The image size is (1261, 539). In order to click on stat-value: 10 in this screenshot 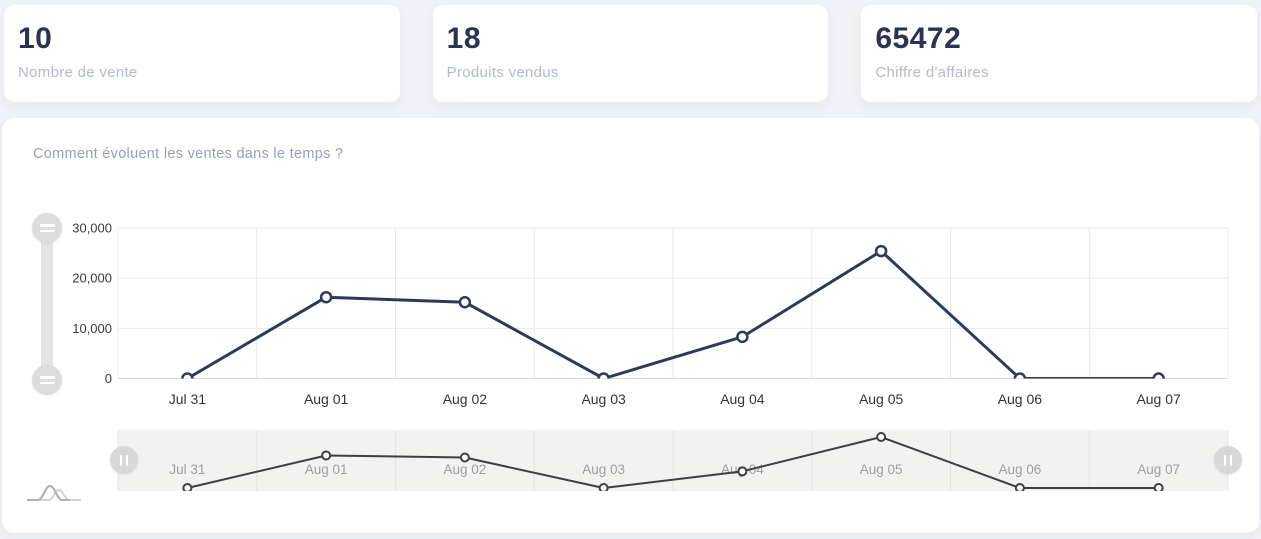, I will do `click(35, 38)`.